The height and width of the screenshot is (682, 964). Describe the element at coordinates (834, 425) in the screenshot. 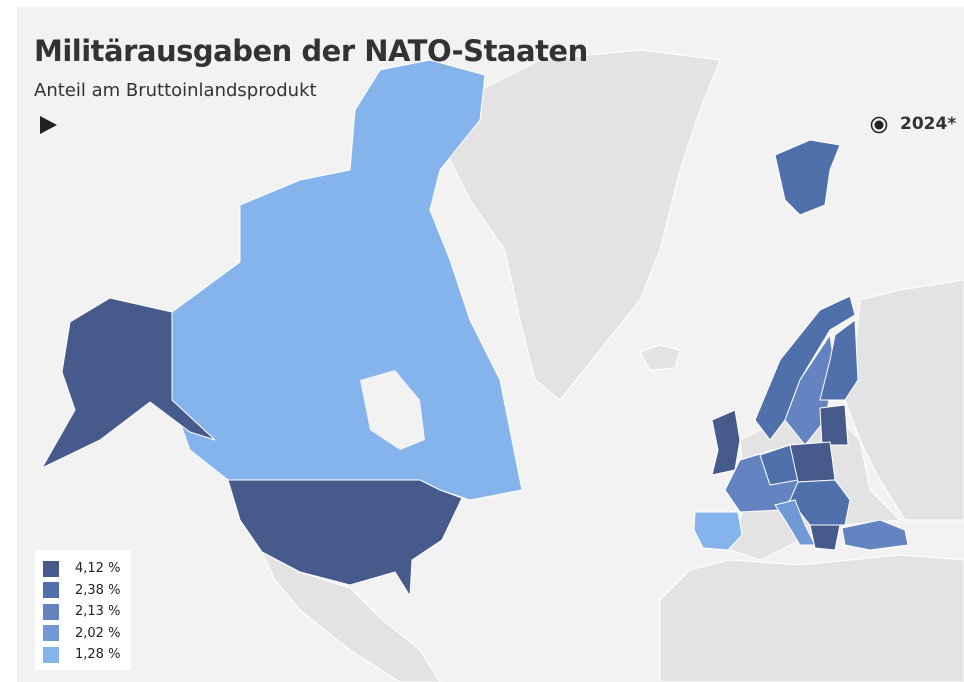

I see `baltics` at that location.